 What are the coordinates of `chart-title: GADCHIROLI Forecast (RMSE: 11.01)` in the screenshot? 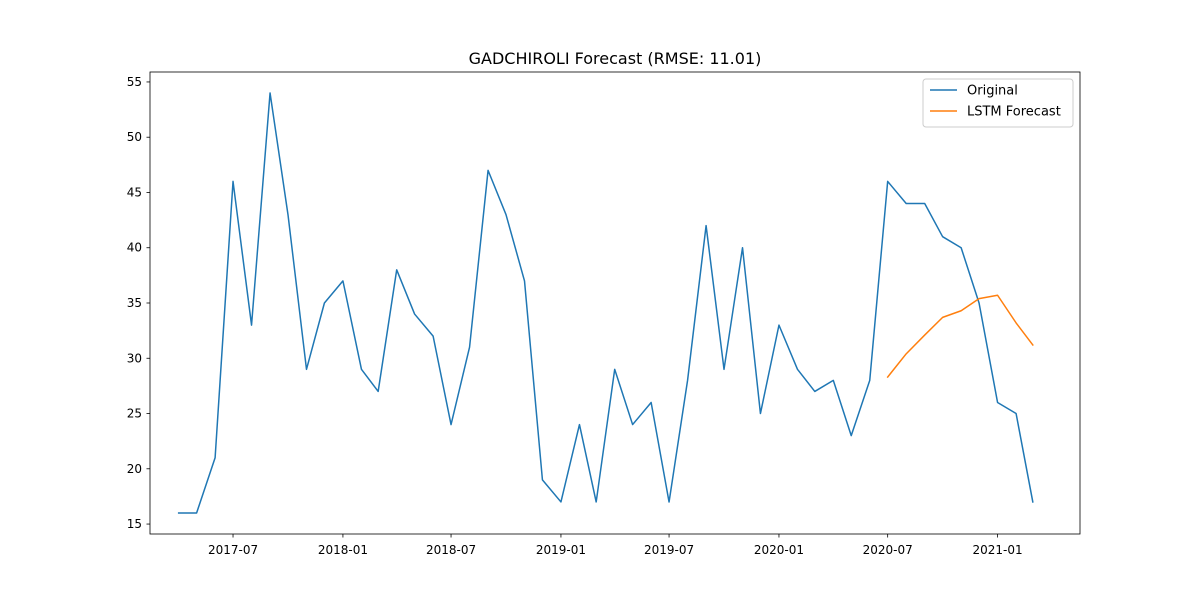 It's located at (615, 58).